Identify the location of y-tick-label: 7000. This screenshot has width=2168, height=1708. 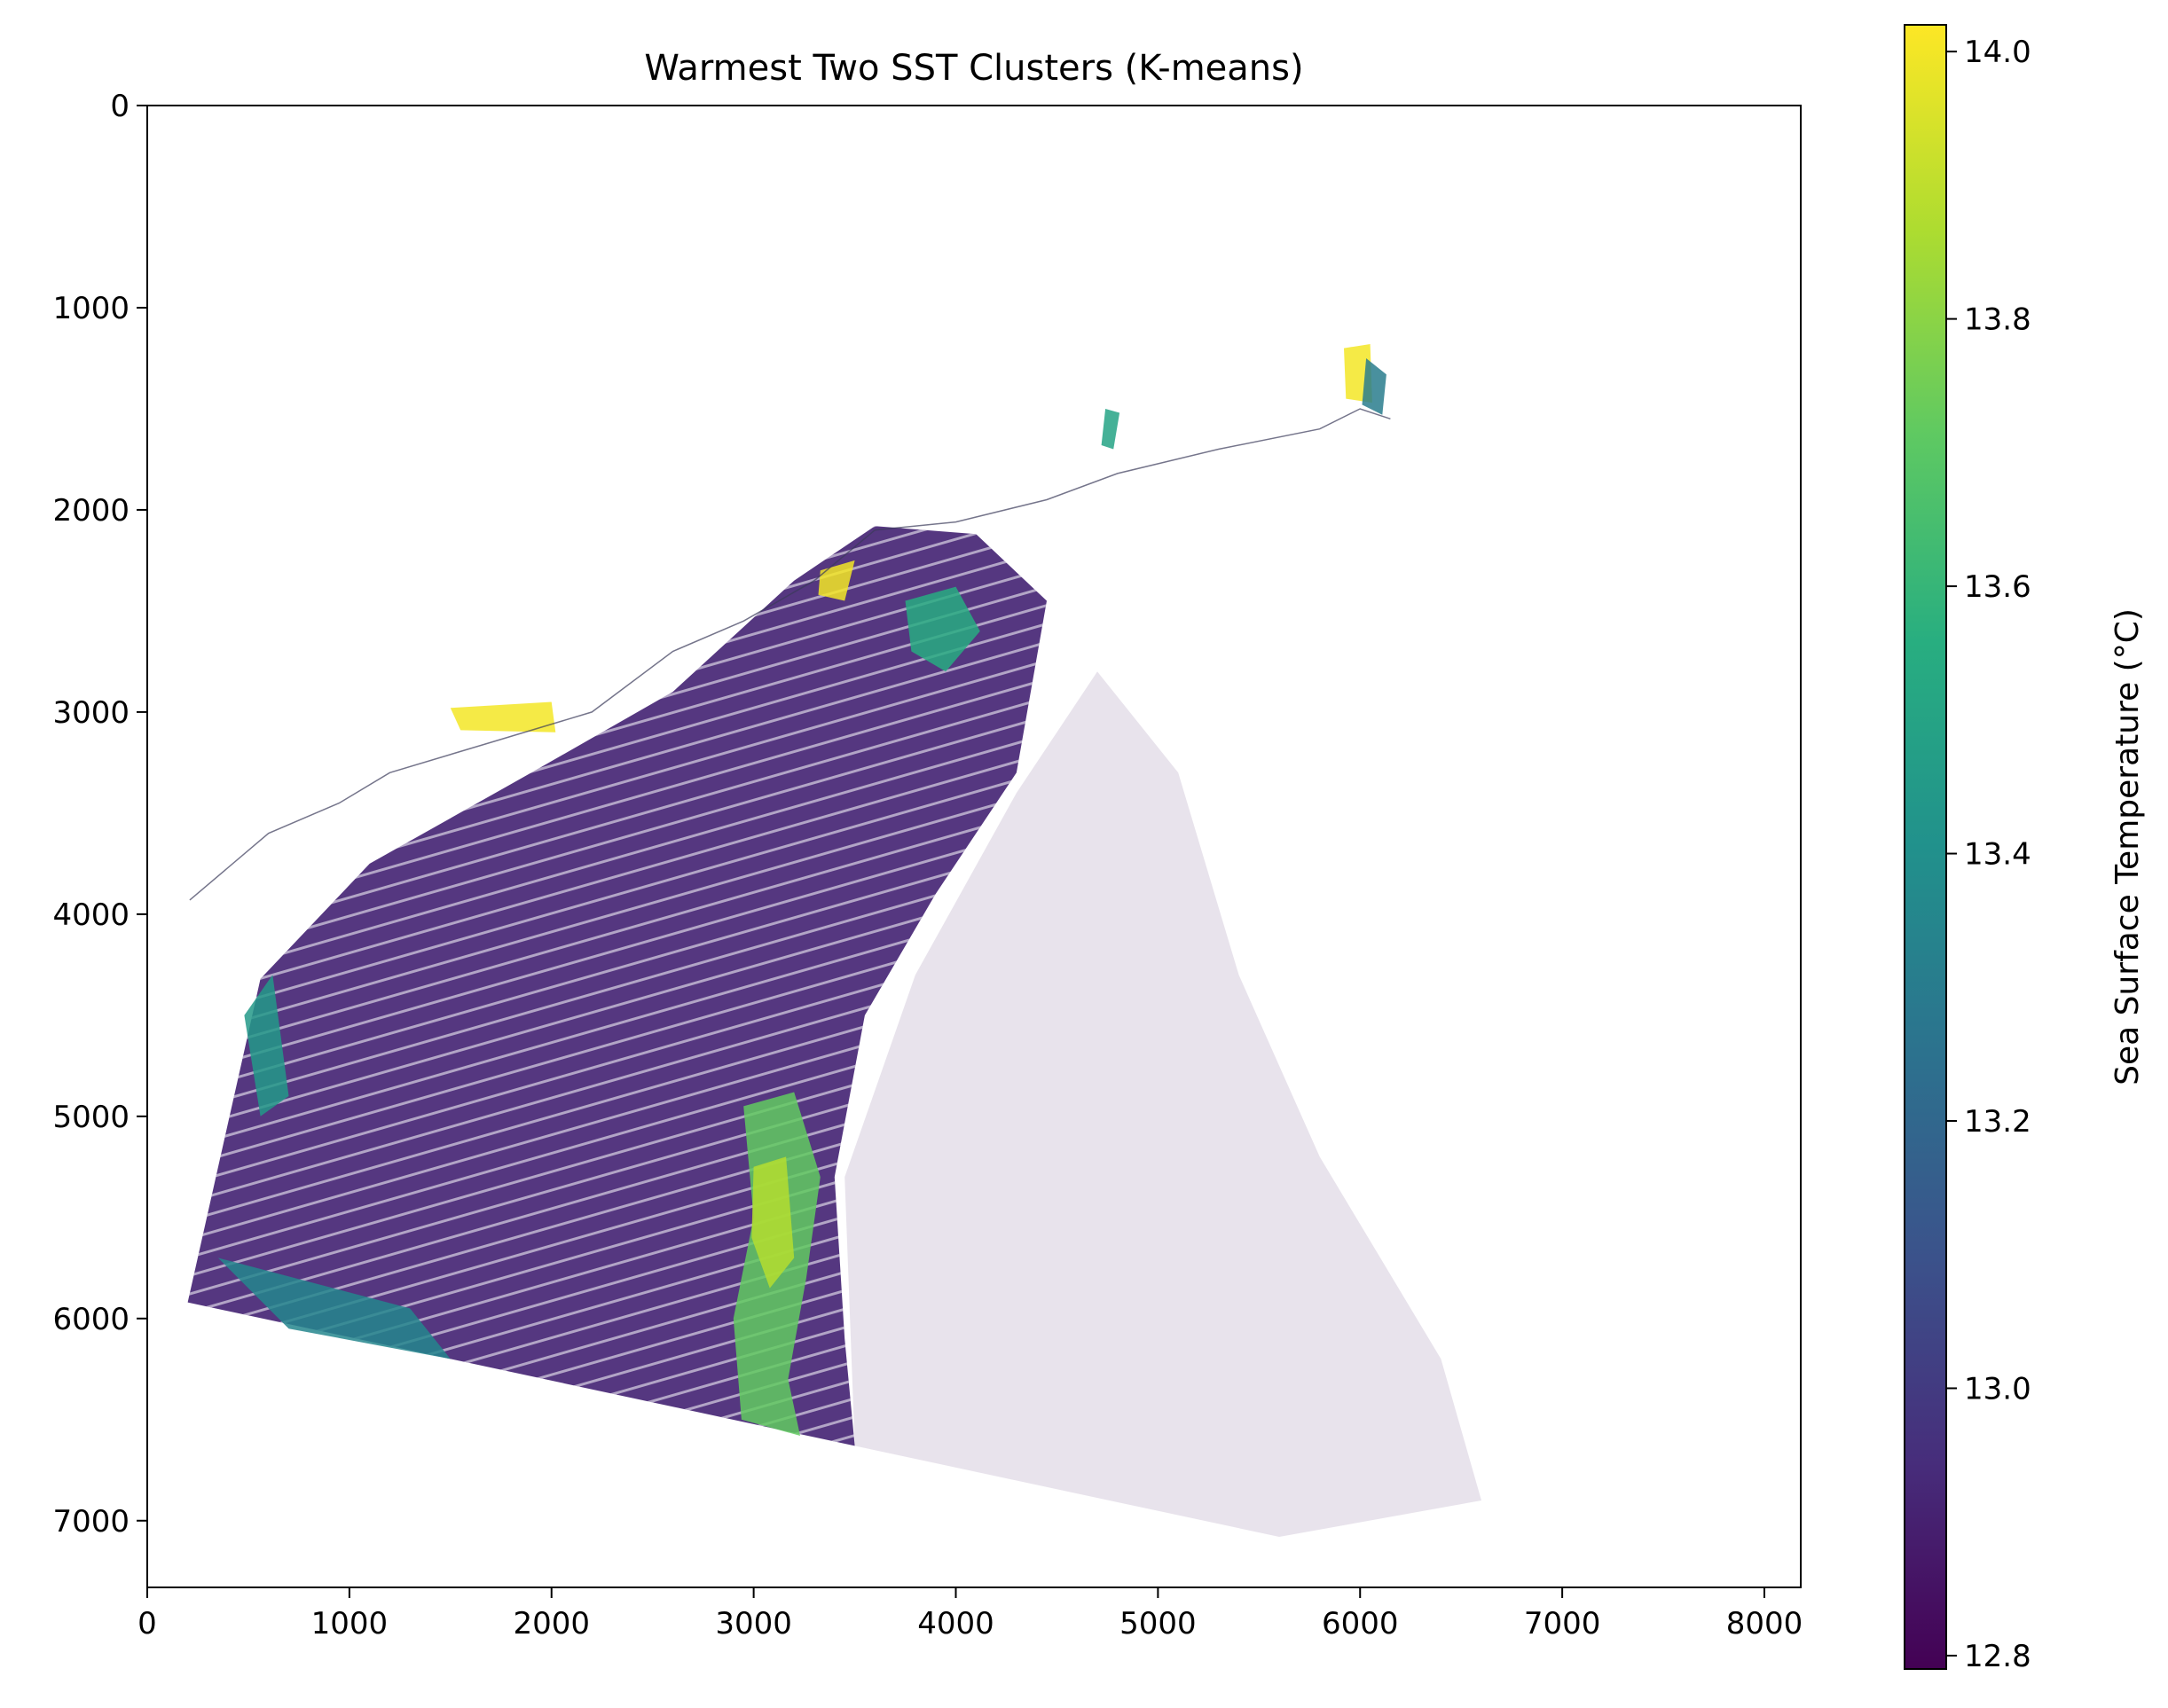
(91, 1522).